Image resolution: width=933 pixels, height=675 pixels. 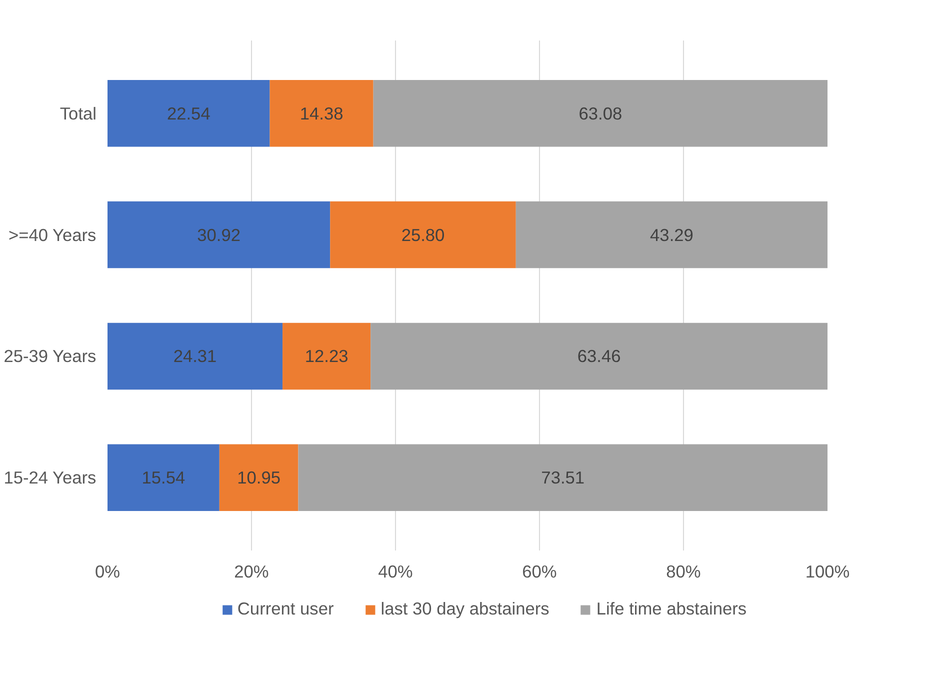 What do you see at coordinates (285, 609) in the screenshot?
I see `legend-label: Current user` at bounding box center [285, 609].